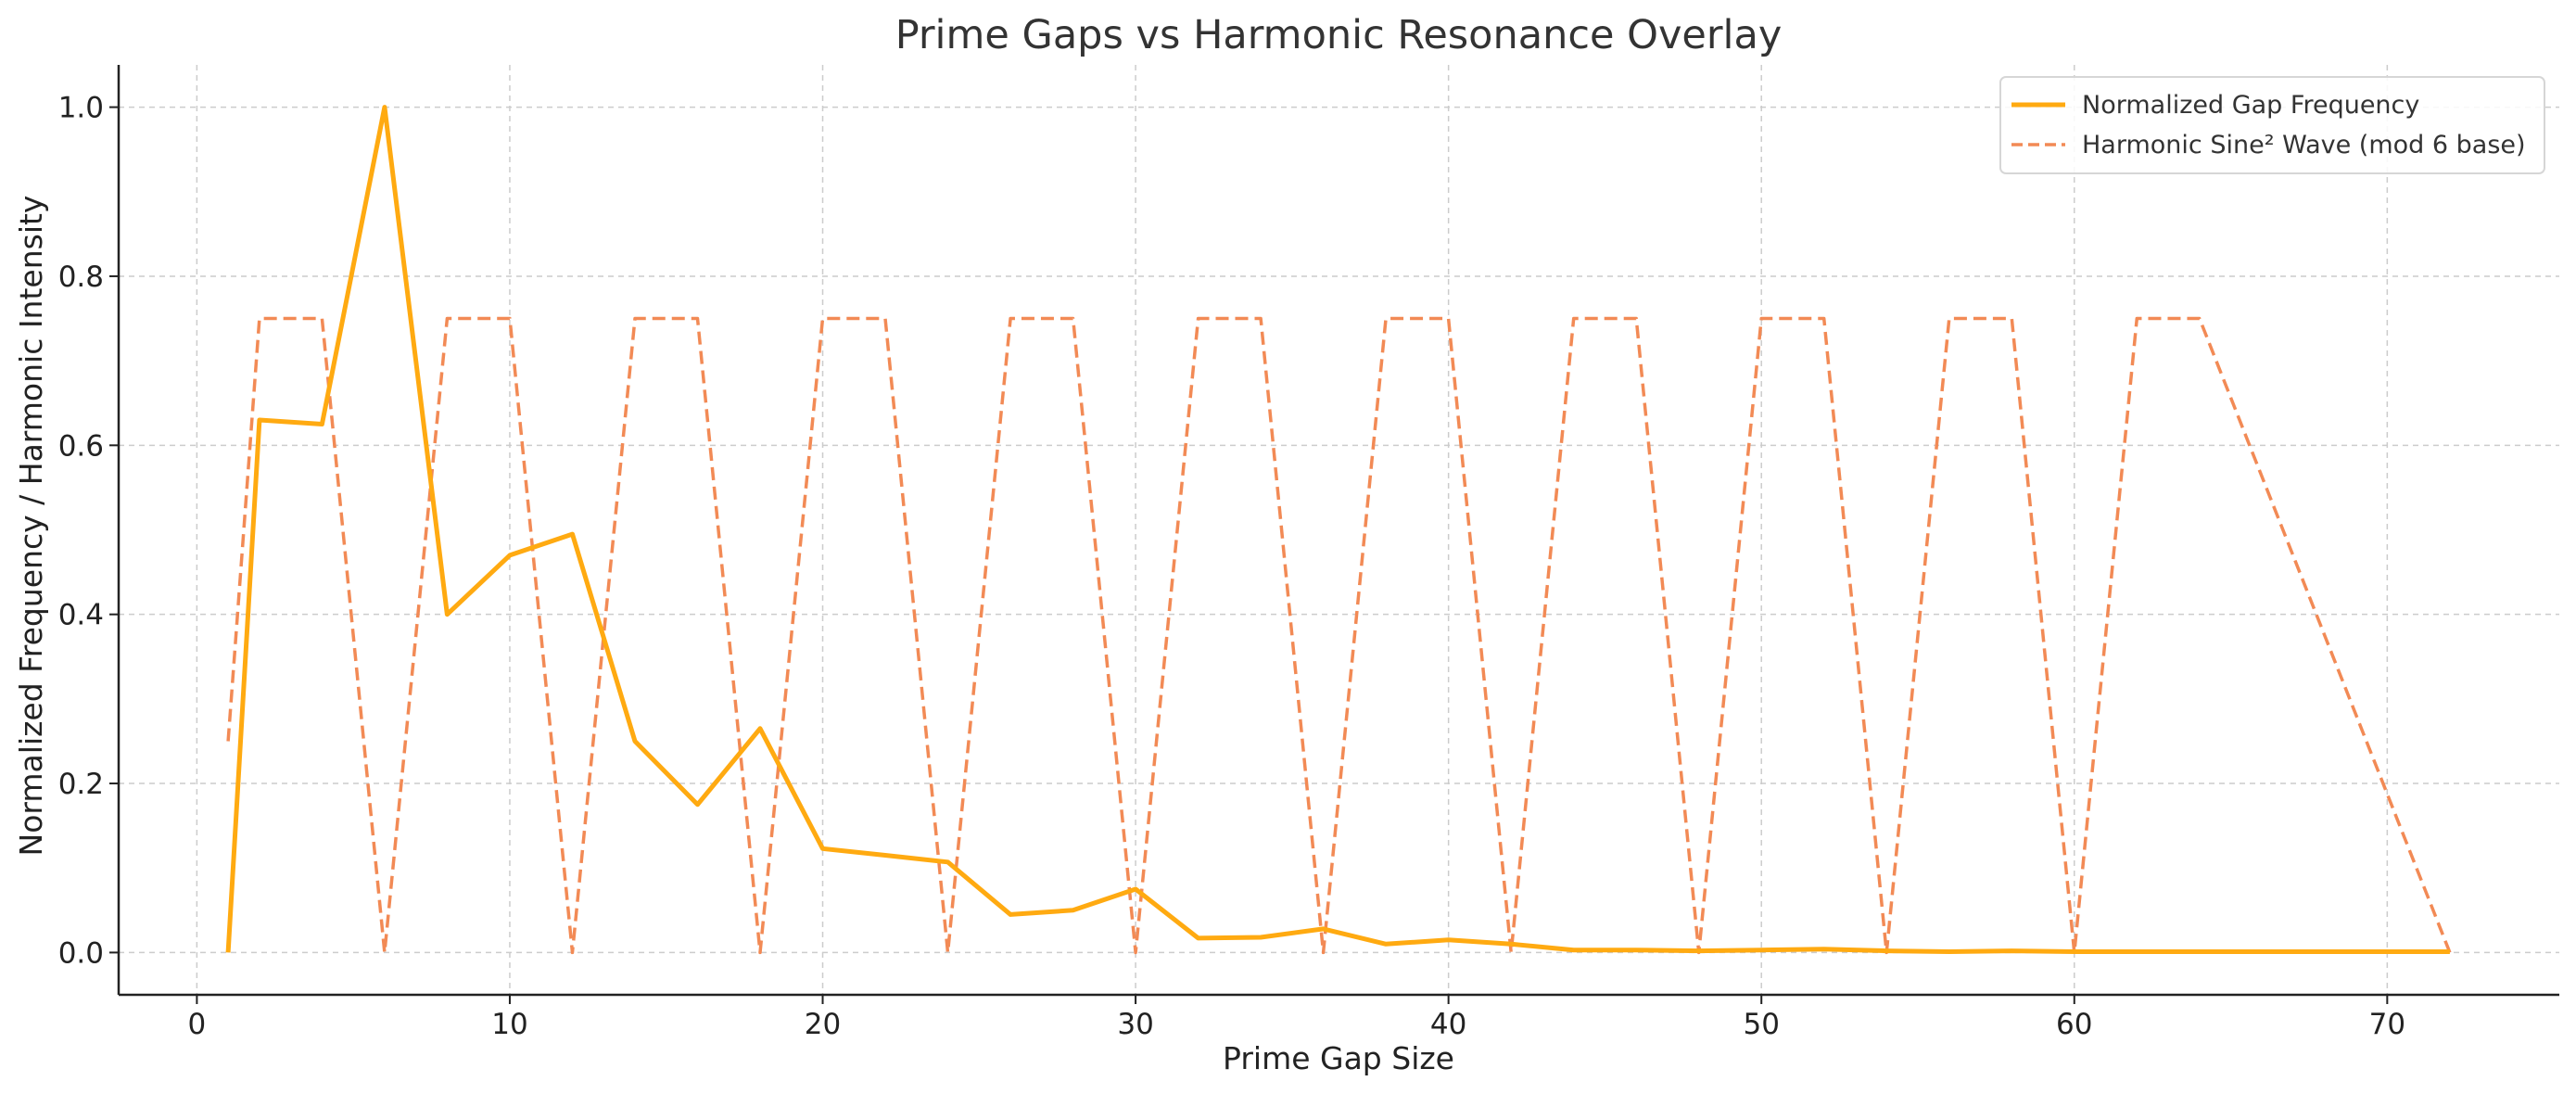 Image resolution: width=2576 pixels, height=1094 pixels. I want to click on x-tick-label: 60, so click(2074, 1024).